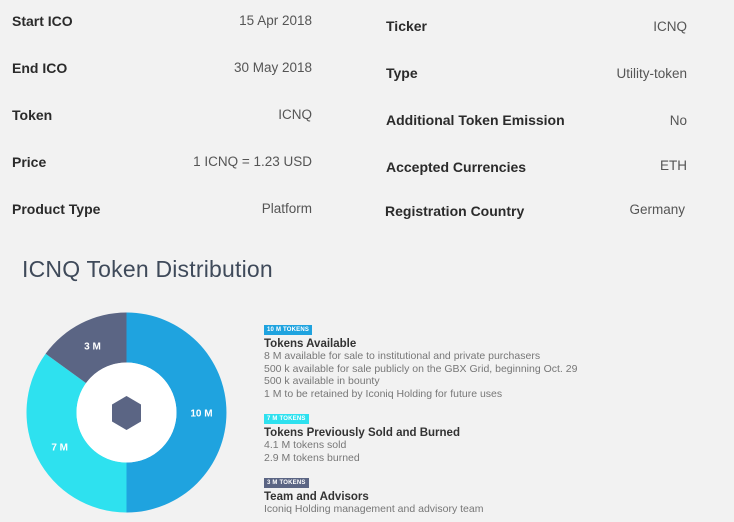  I want to click on donut-segment-label: 10 M, so click(201, 414).